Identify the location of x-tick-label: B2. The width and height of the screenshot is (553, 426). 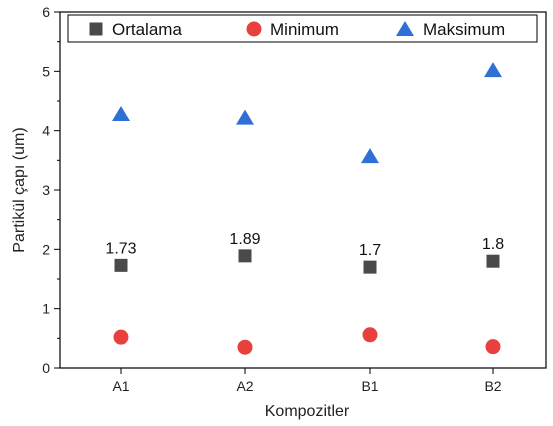
(492, 386).